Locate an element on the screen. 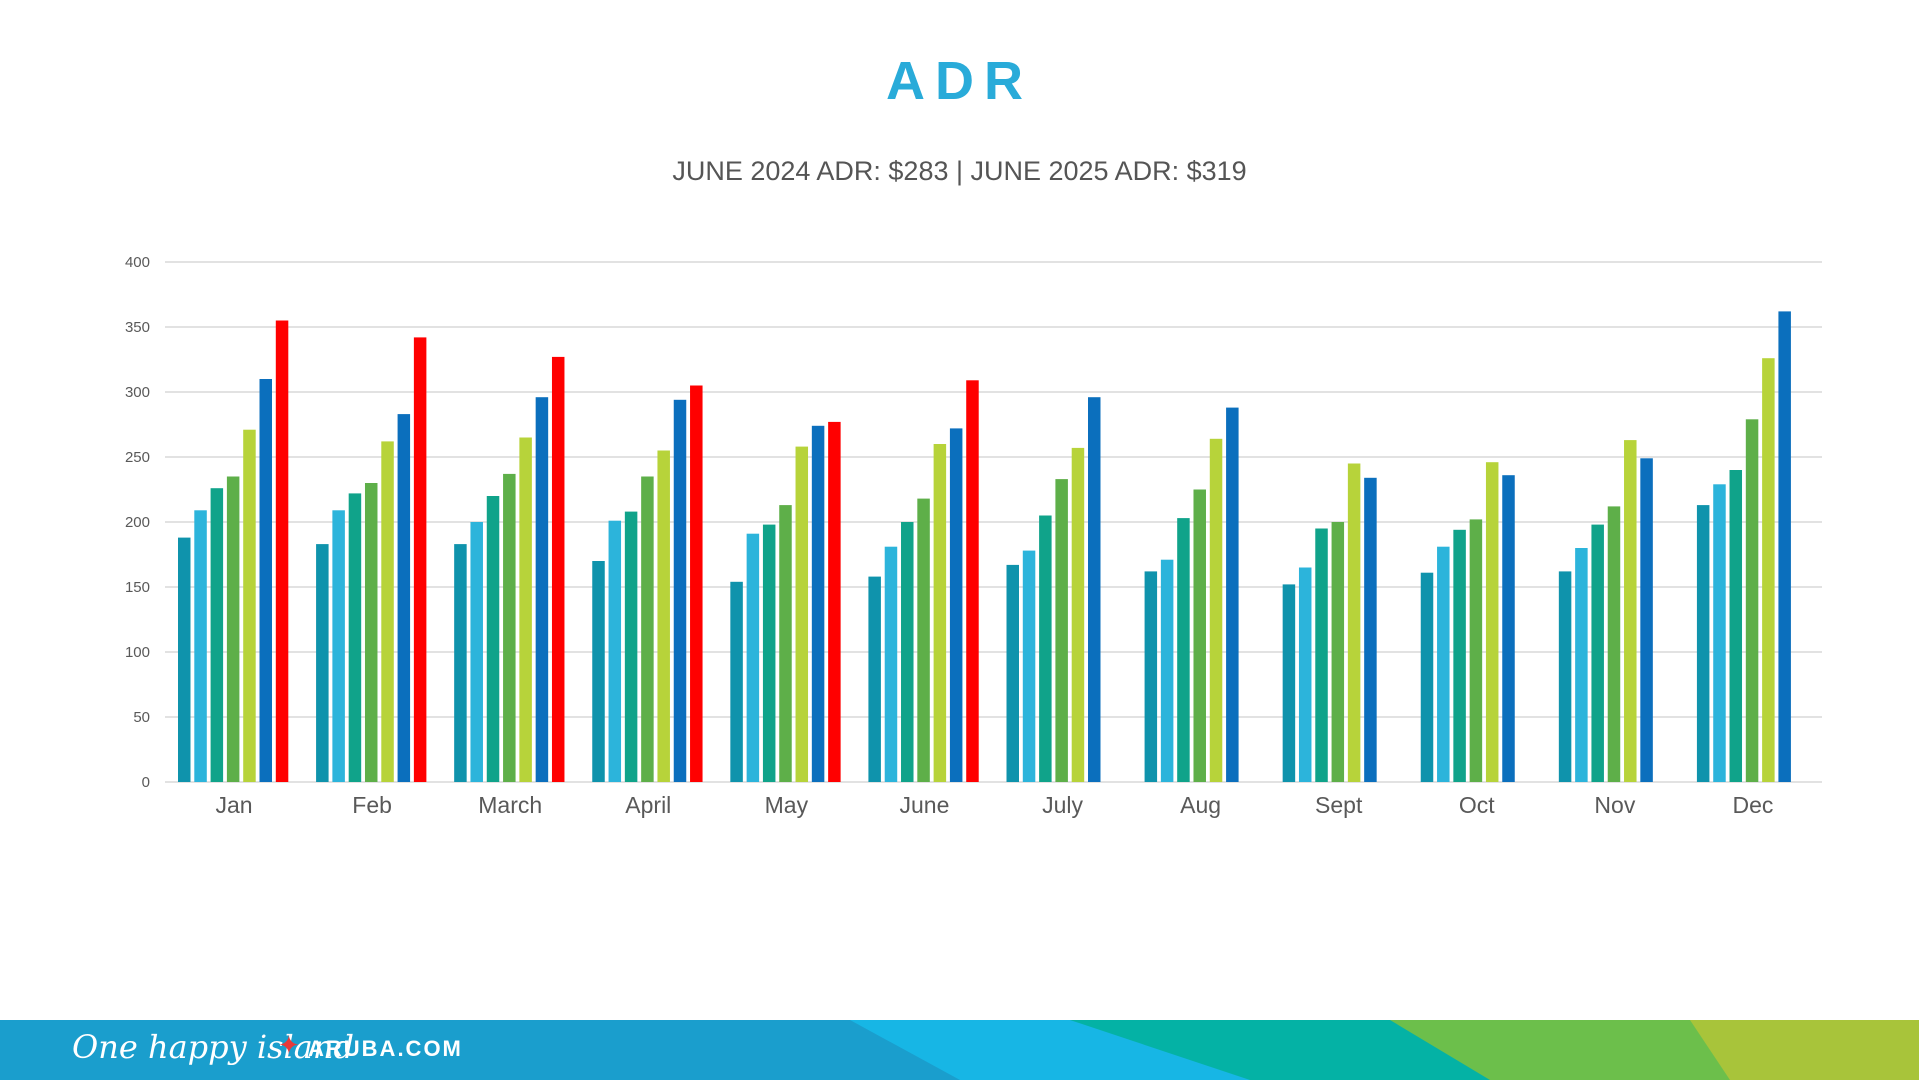 The height and width of the screenshot is (1080, 1919). x-tick-label: Feb is located at coordinates (372, 805).